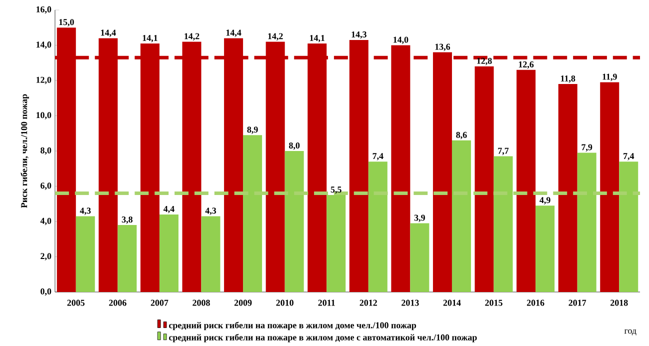 The width and height of the screenshot is (649, 346). What do you see at coordinates (117, 303) in the screenshot?
I see `x-tick-label: 2006` at bounding box center [117, 303].